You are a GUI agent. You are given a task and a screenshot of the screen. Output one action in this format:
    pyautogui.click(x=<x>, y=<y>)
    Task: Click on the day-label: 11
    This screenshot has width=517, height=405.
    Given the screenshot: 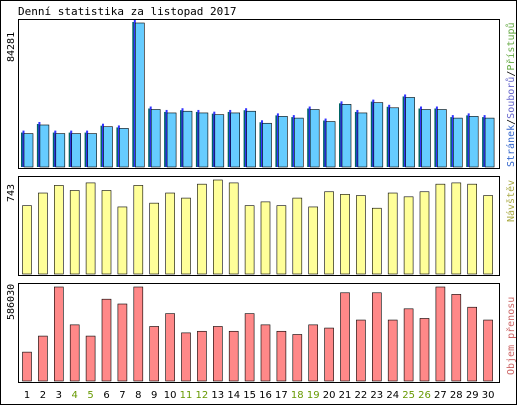 What is the action you would take?
    pyautogui.click(x=186, y=395)
    